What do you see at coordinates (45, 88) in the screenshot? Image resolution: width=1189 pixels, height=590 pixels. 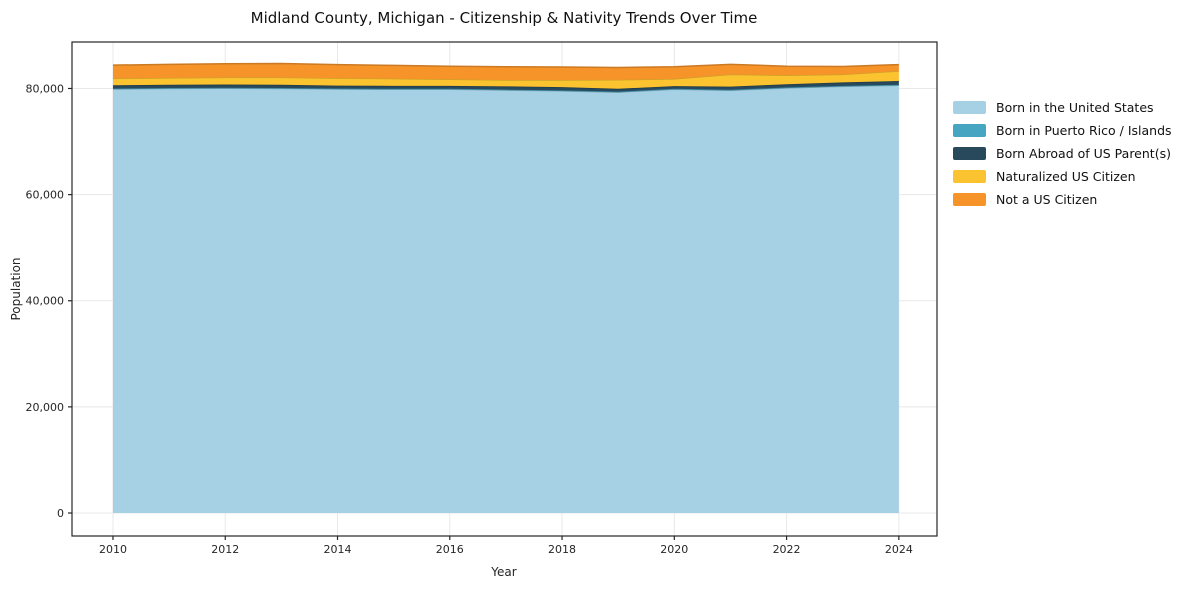 I see `y-tick-label: 80,000` at bounding box center [45, 88].